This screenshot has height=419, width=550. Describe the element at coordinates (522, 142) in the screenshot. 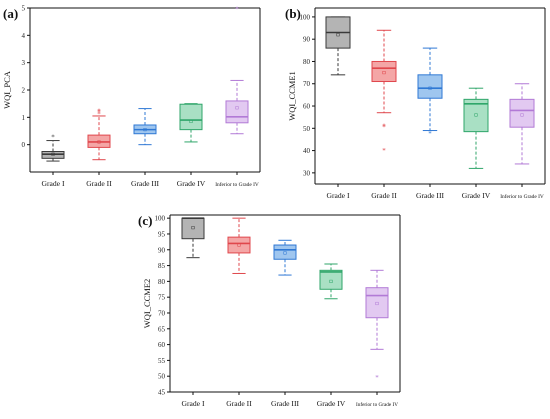

I see `box-5: Inferior to Grade IV` at that location.